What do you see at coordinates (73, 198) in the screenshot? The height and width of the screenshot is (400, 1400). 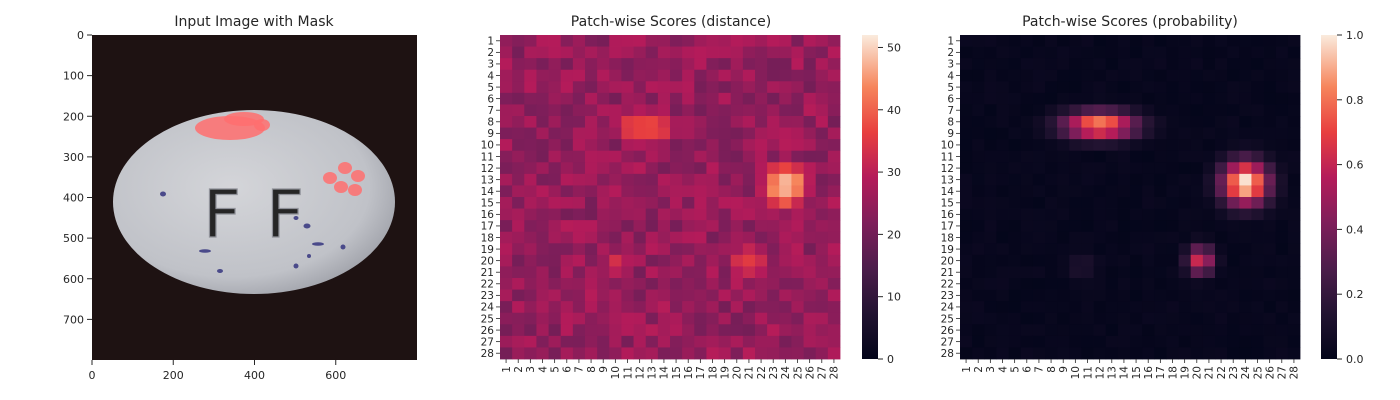 I see `y-tick-label: 400` at bounding box center [73, 198].